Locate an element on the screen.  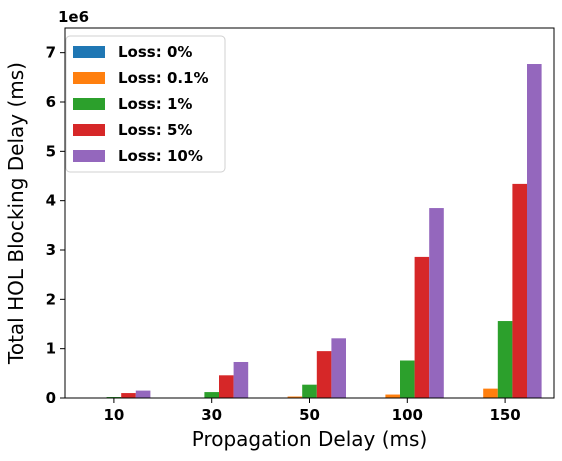
bar-150-loss-1- is located at coordinates (505, 359).